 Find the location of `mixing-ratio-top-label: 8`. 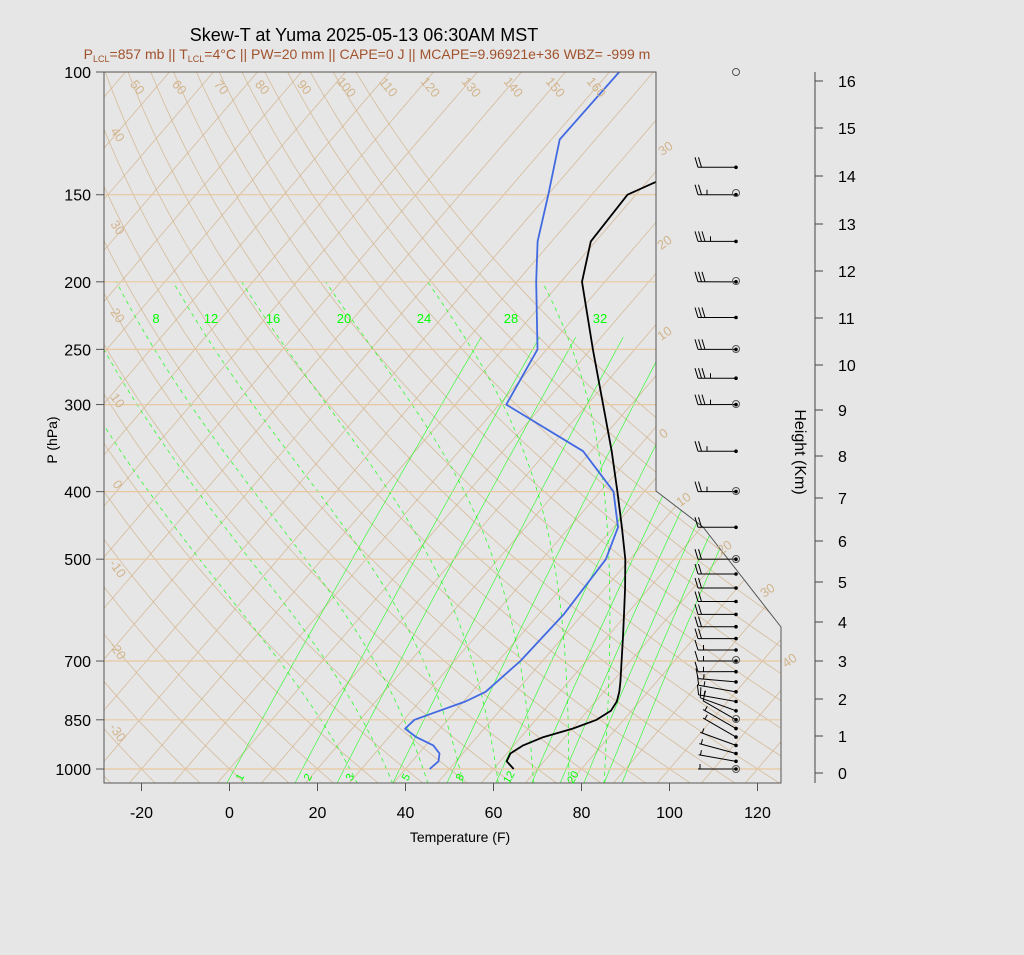

mixing-ratio-top-label: 8 is located at coordinates (155, 318).